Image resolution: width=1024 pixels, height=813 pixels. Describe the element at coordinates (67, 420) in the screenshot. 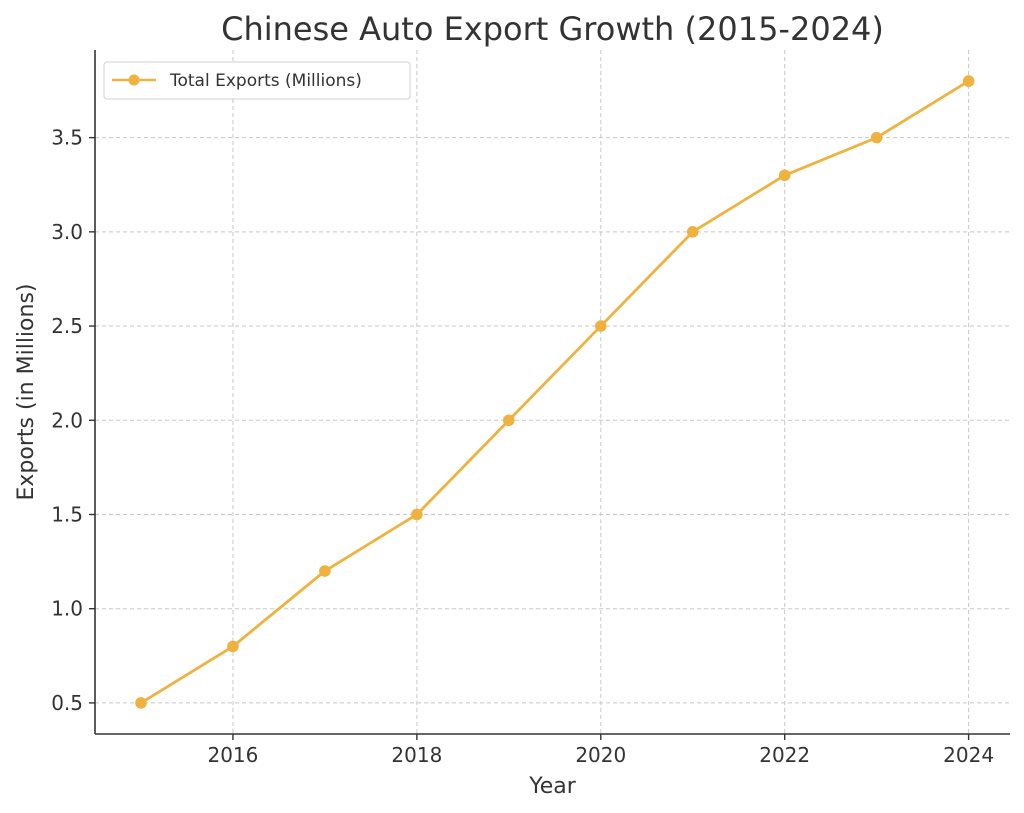

I see `y-tick-label: 2.0` at that location.